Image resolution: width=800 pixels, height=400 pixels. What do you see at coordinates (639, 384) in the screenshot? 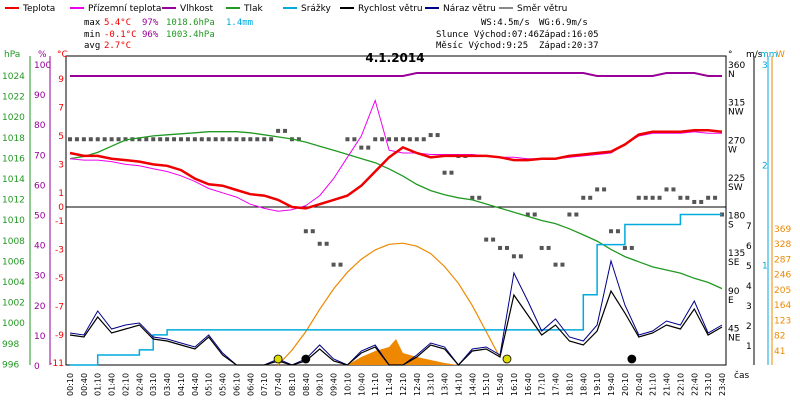
I see `x-tick-label: 20:40` at bounding box center [639, 384].